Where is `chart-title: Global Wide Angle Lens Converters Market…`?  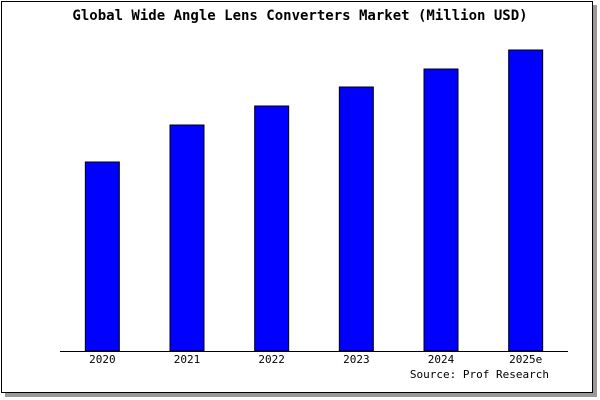 chart-title: Global Wide Angle Lens Converters Market… is located at coordinates (299, 16).